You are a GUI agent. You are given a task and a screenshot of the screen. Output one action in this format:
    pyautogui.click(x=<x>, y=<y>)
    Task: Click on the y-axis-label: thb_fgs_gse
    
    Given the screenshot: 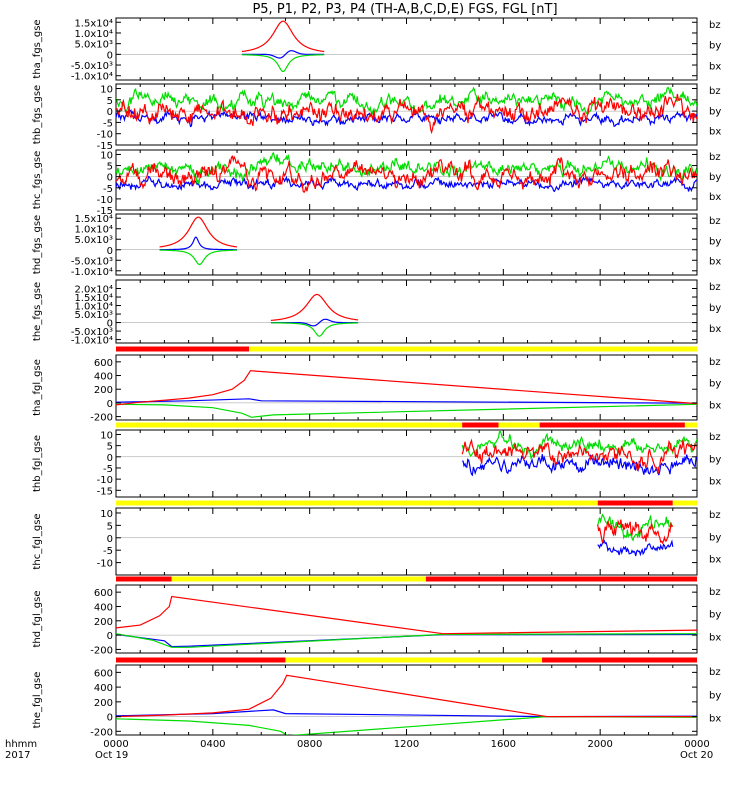 What is the action you would take?
    pyautogui.click(x=37, y=114)
    